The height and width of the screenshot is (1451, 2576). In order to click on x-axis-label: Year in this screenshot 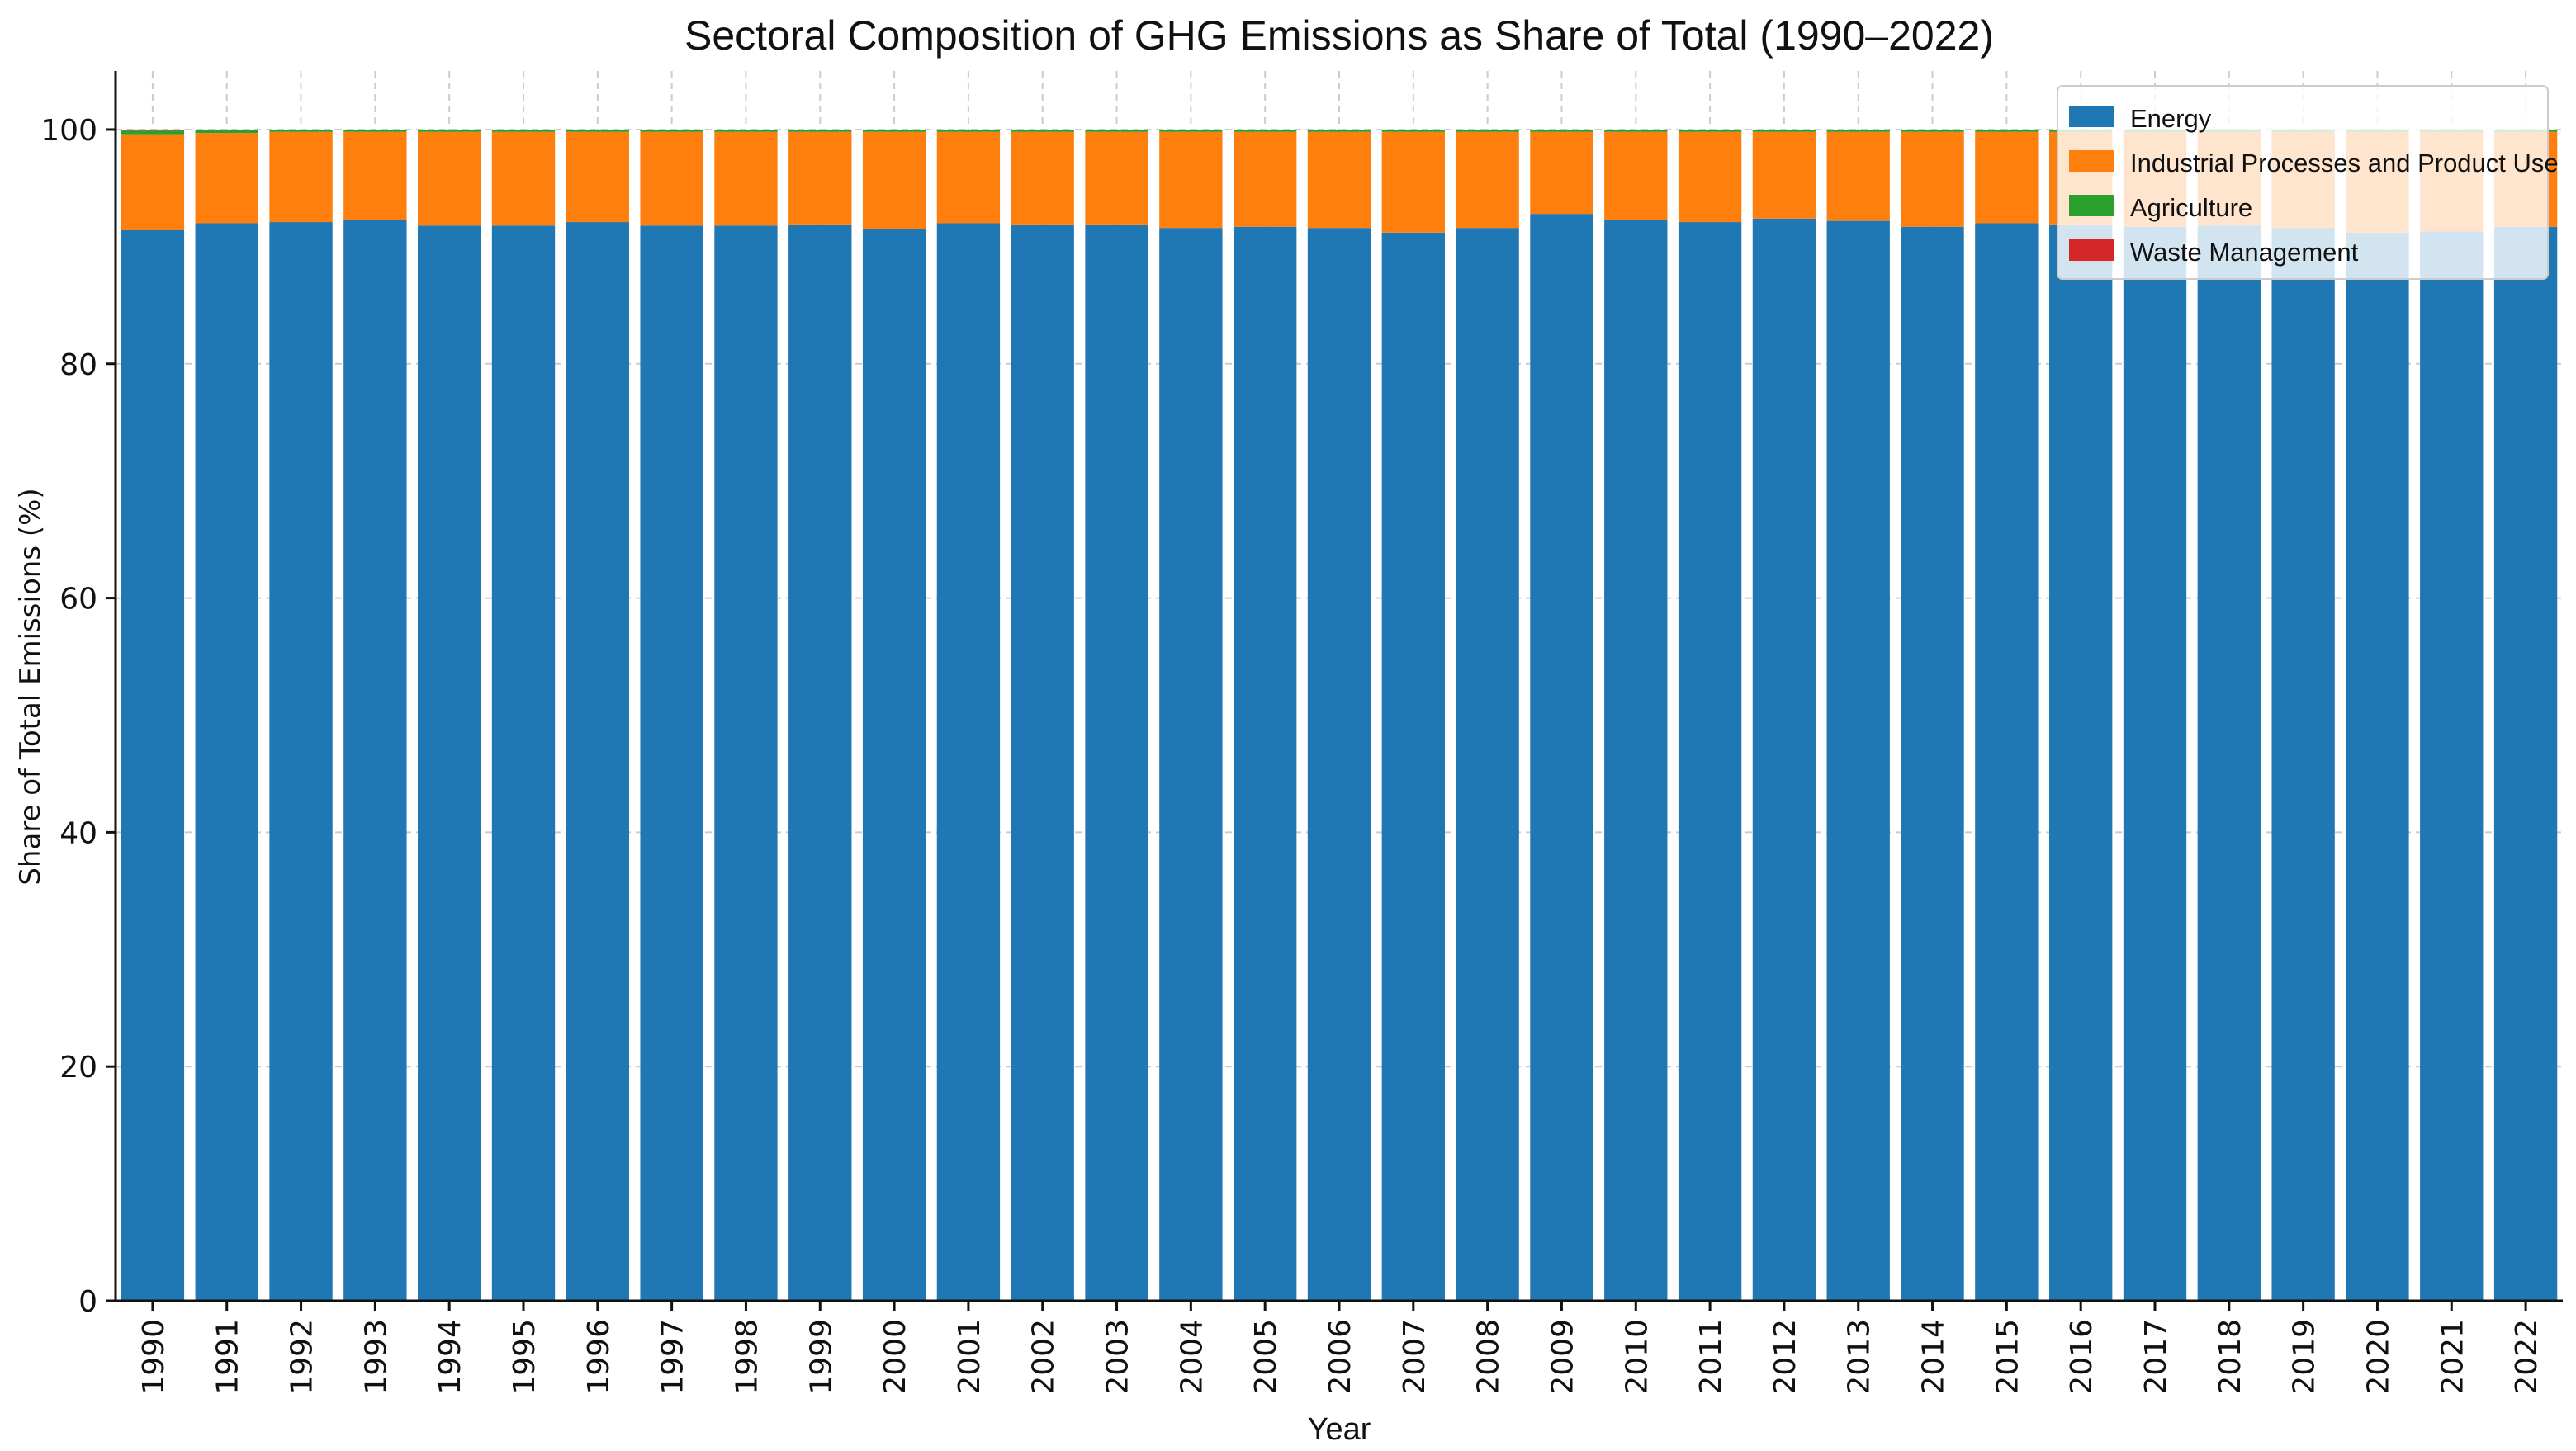, I will do `click(1339, 1429)`.